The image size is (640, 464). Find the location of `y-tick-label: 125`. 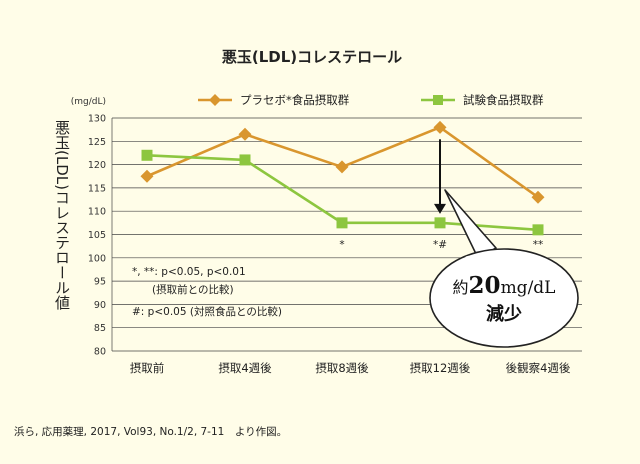

y-tick-label: 125 is located at coordinates (97, 142).